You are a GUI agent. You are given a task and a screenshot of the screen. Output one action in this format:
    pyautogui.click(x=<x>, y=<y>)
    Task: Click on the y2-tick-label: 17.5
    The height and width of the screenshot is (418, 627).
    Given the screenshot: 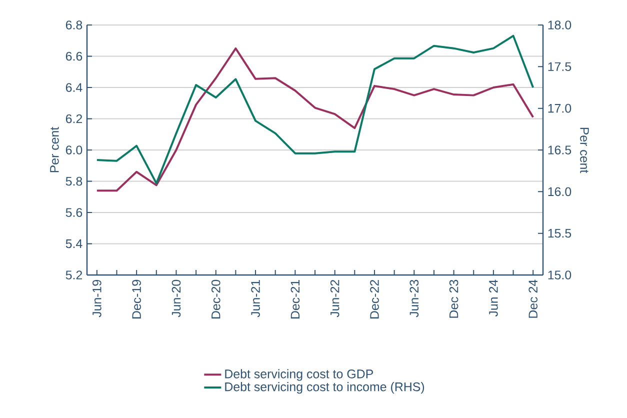 What is the action you would take?
    pyautogui.click(x=560, y=67)
    